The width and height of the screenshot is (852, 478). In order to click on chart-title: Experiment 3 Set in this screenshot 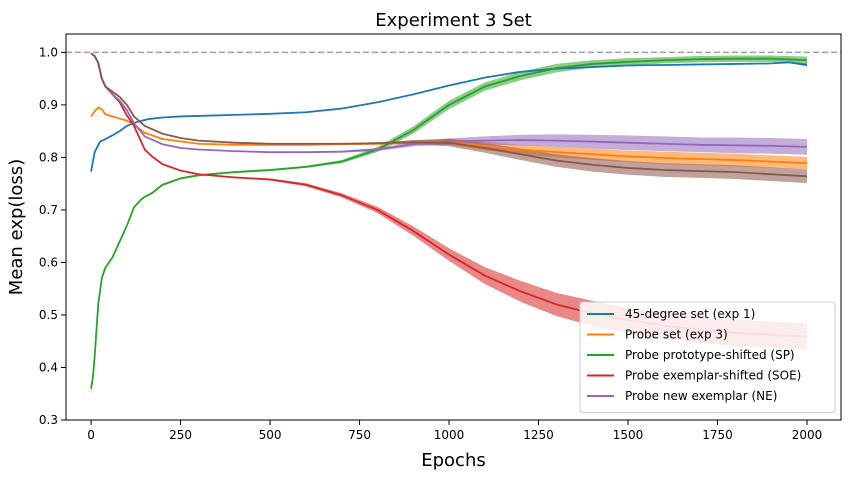, I will do `click(453, 20)`.